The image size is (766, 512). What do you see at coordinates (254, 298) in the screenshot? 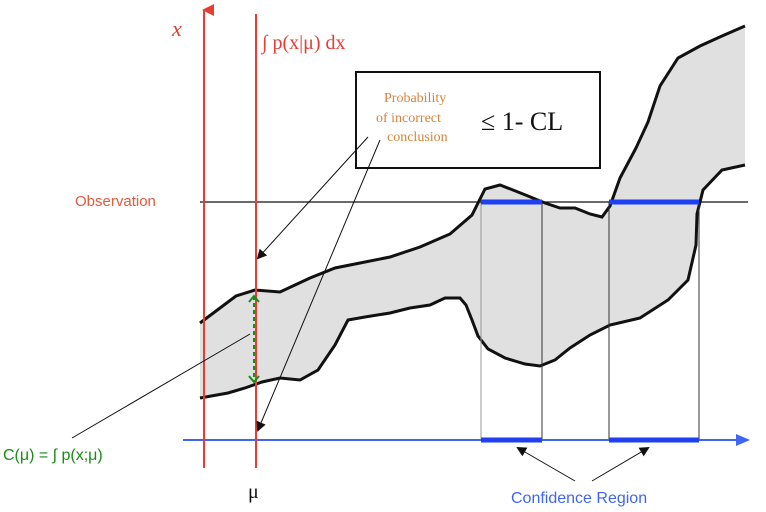
I see `coverage-arrow-top` at bounding box center [254, 298].